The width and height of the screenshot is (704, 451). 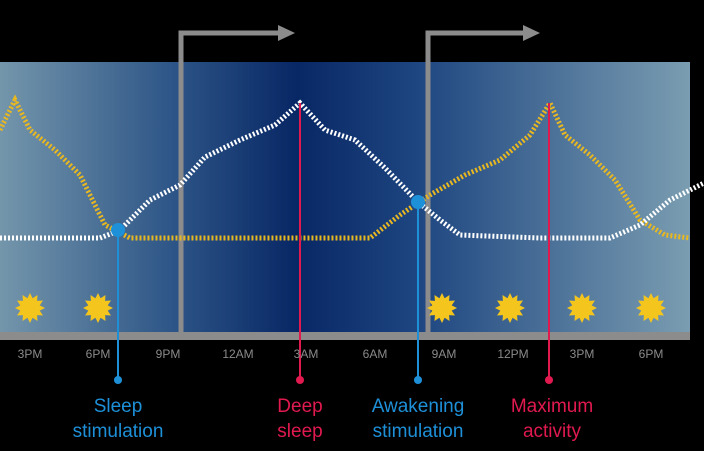 What do you see at coordinates (168, 354) in the screenshot?
I see `time-label: 9PM` at bounding box center [168, 354].